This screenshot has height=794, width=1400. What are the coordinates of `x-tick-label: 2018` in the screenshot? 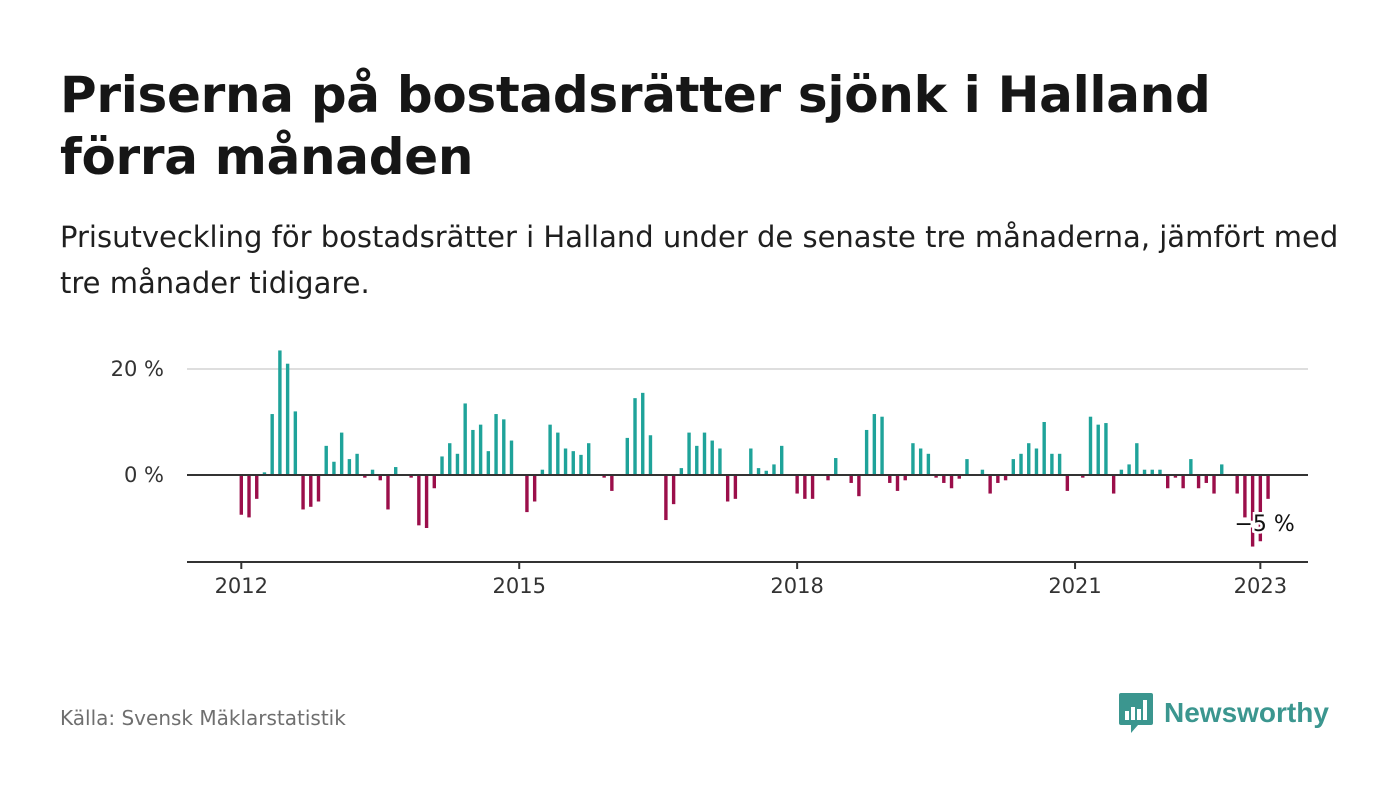 It's located at (796, 586).